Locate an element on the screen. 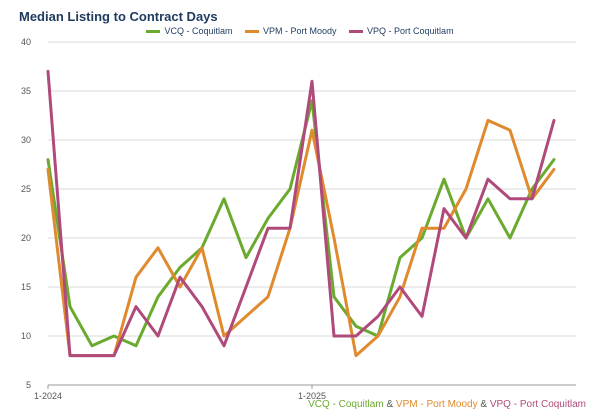  legend-label-vpq: VPQ - Port Coquitlam is located at coordinates (410, 31).